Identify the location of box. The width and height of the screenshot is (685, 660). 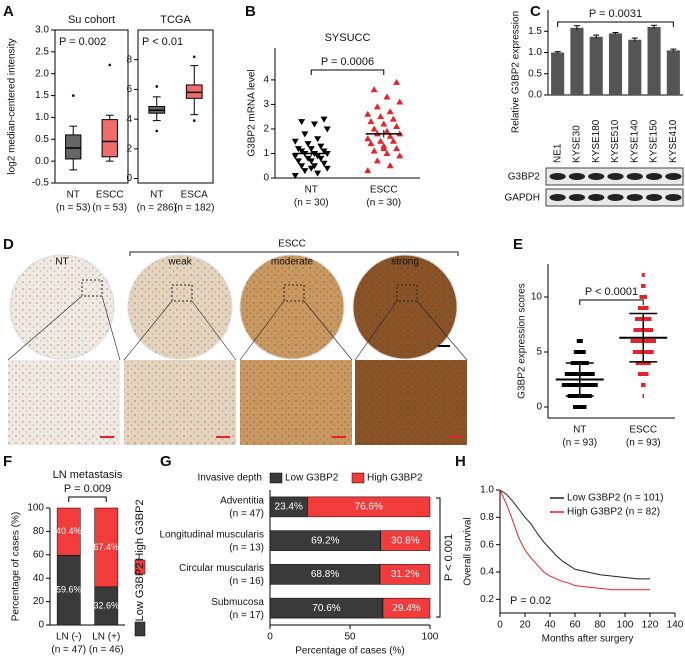
(73, 147).